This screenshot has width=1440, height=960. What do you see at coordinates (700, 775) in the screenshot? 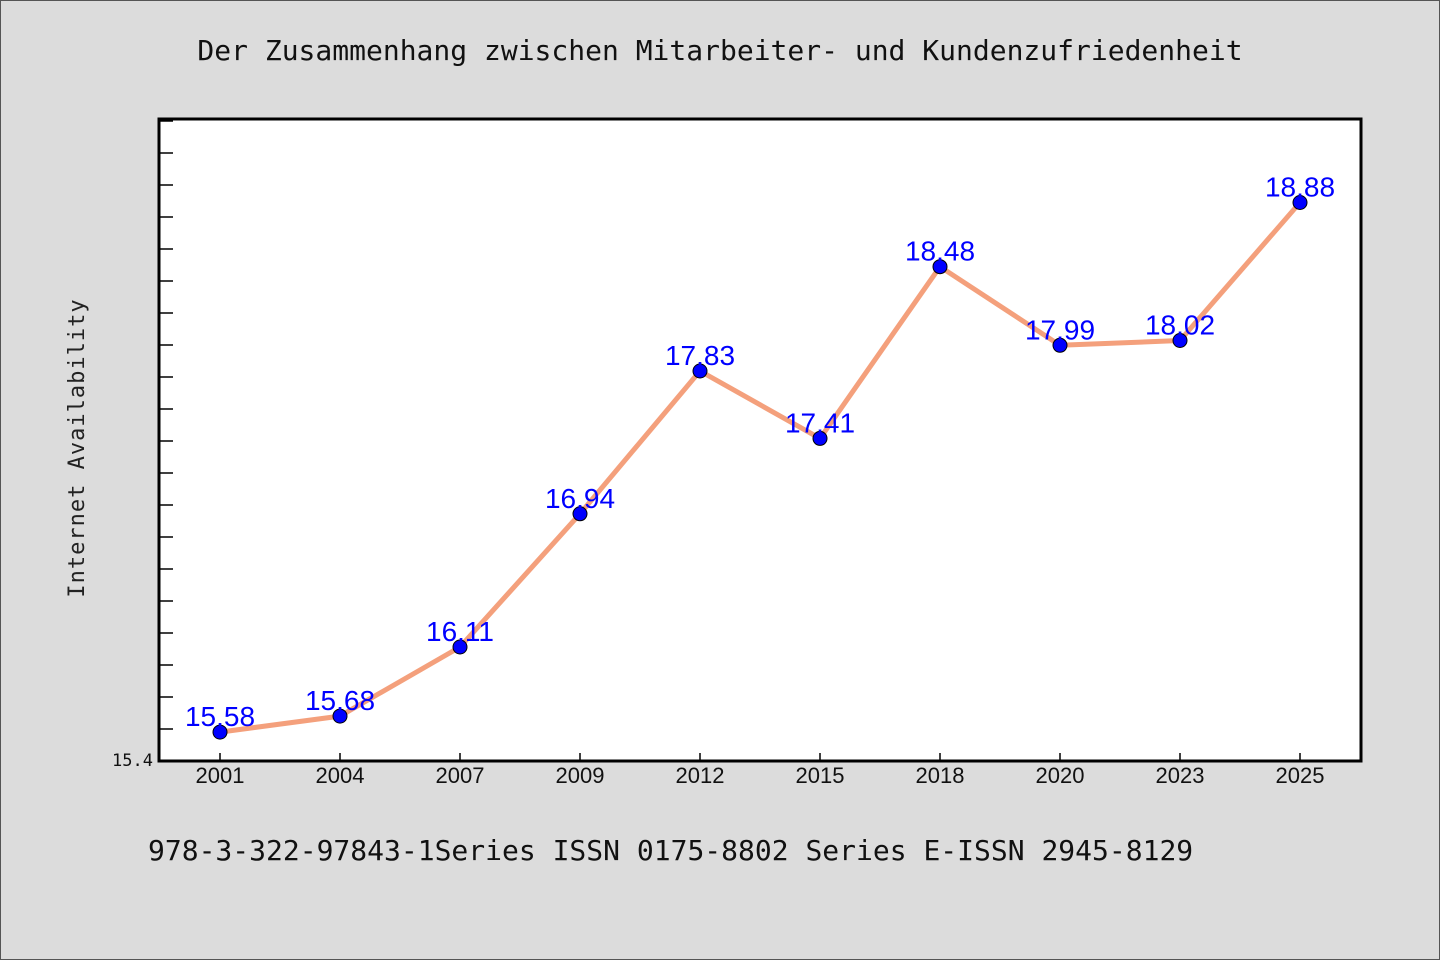
I see `x-tick-label: 2012` at bounding box center [700, 775].